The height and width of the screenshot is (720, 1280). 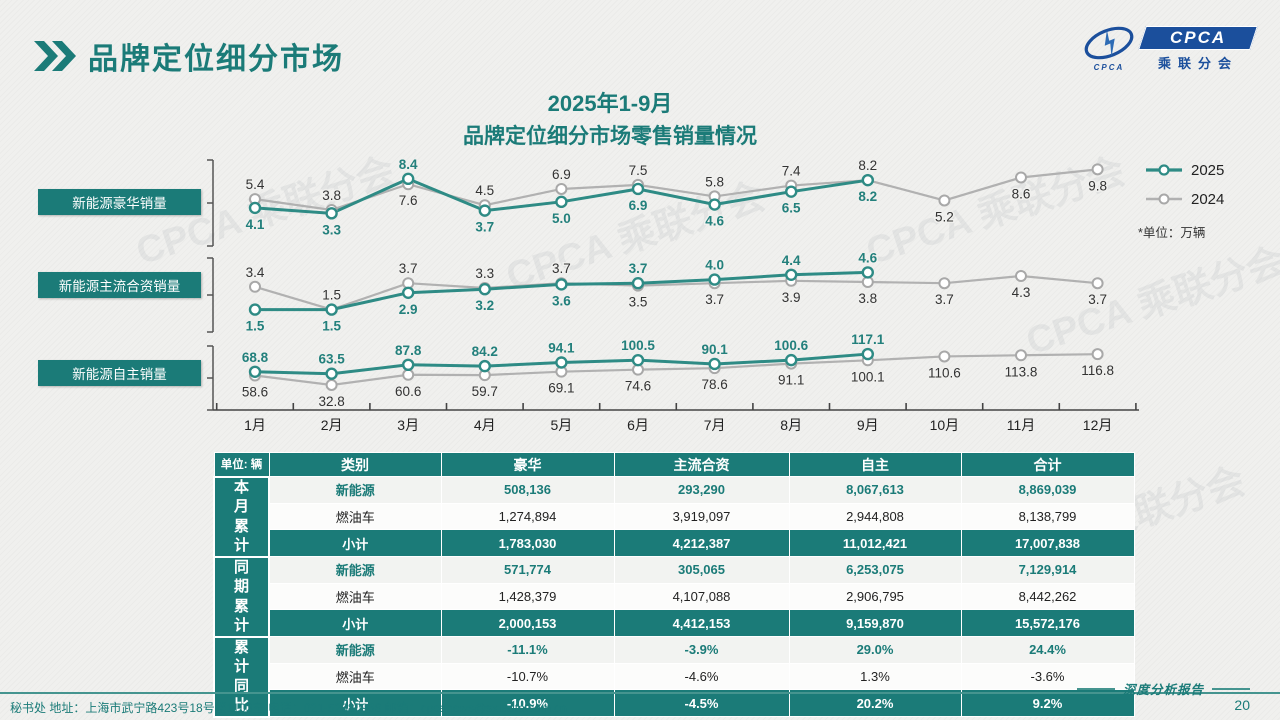 What do you see at coordinates (527, 570) in the screenshot?
I see `table-value-cell: 571,774` at bounding box center [527, 570].